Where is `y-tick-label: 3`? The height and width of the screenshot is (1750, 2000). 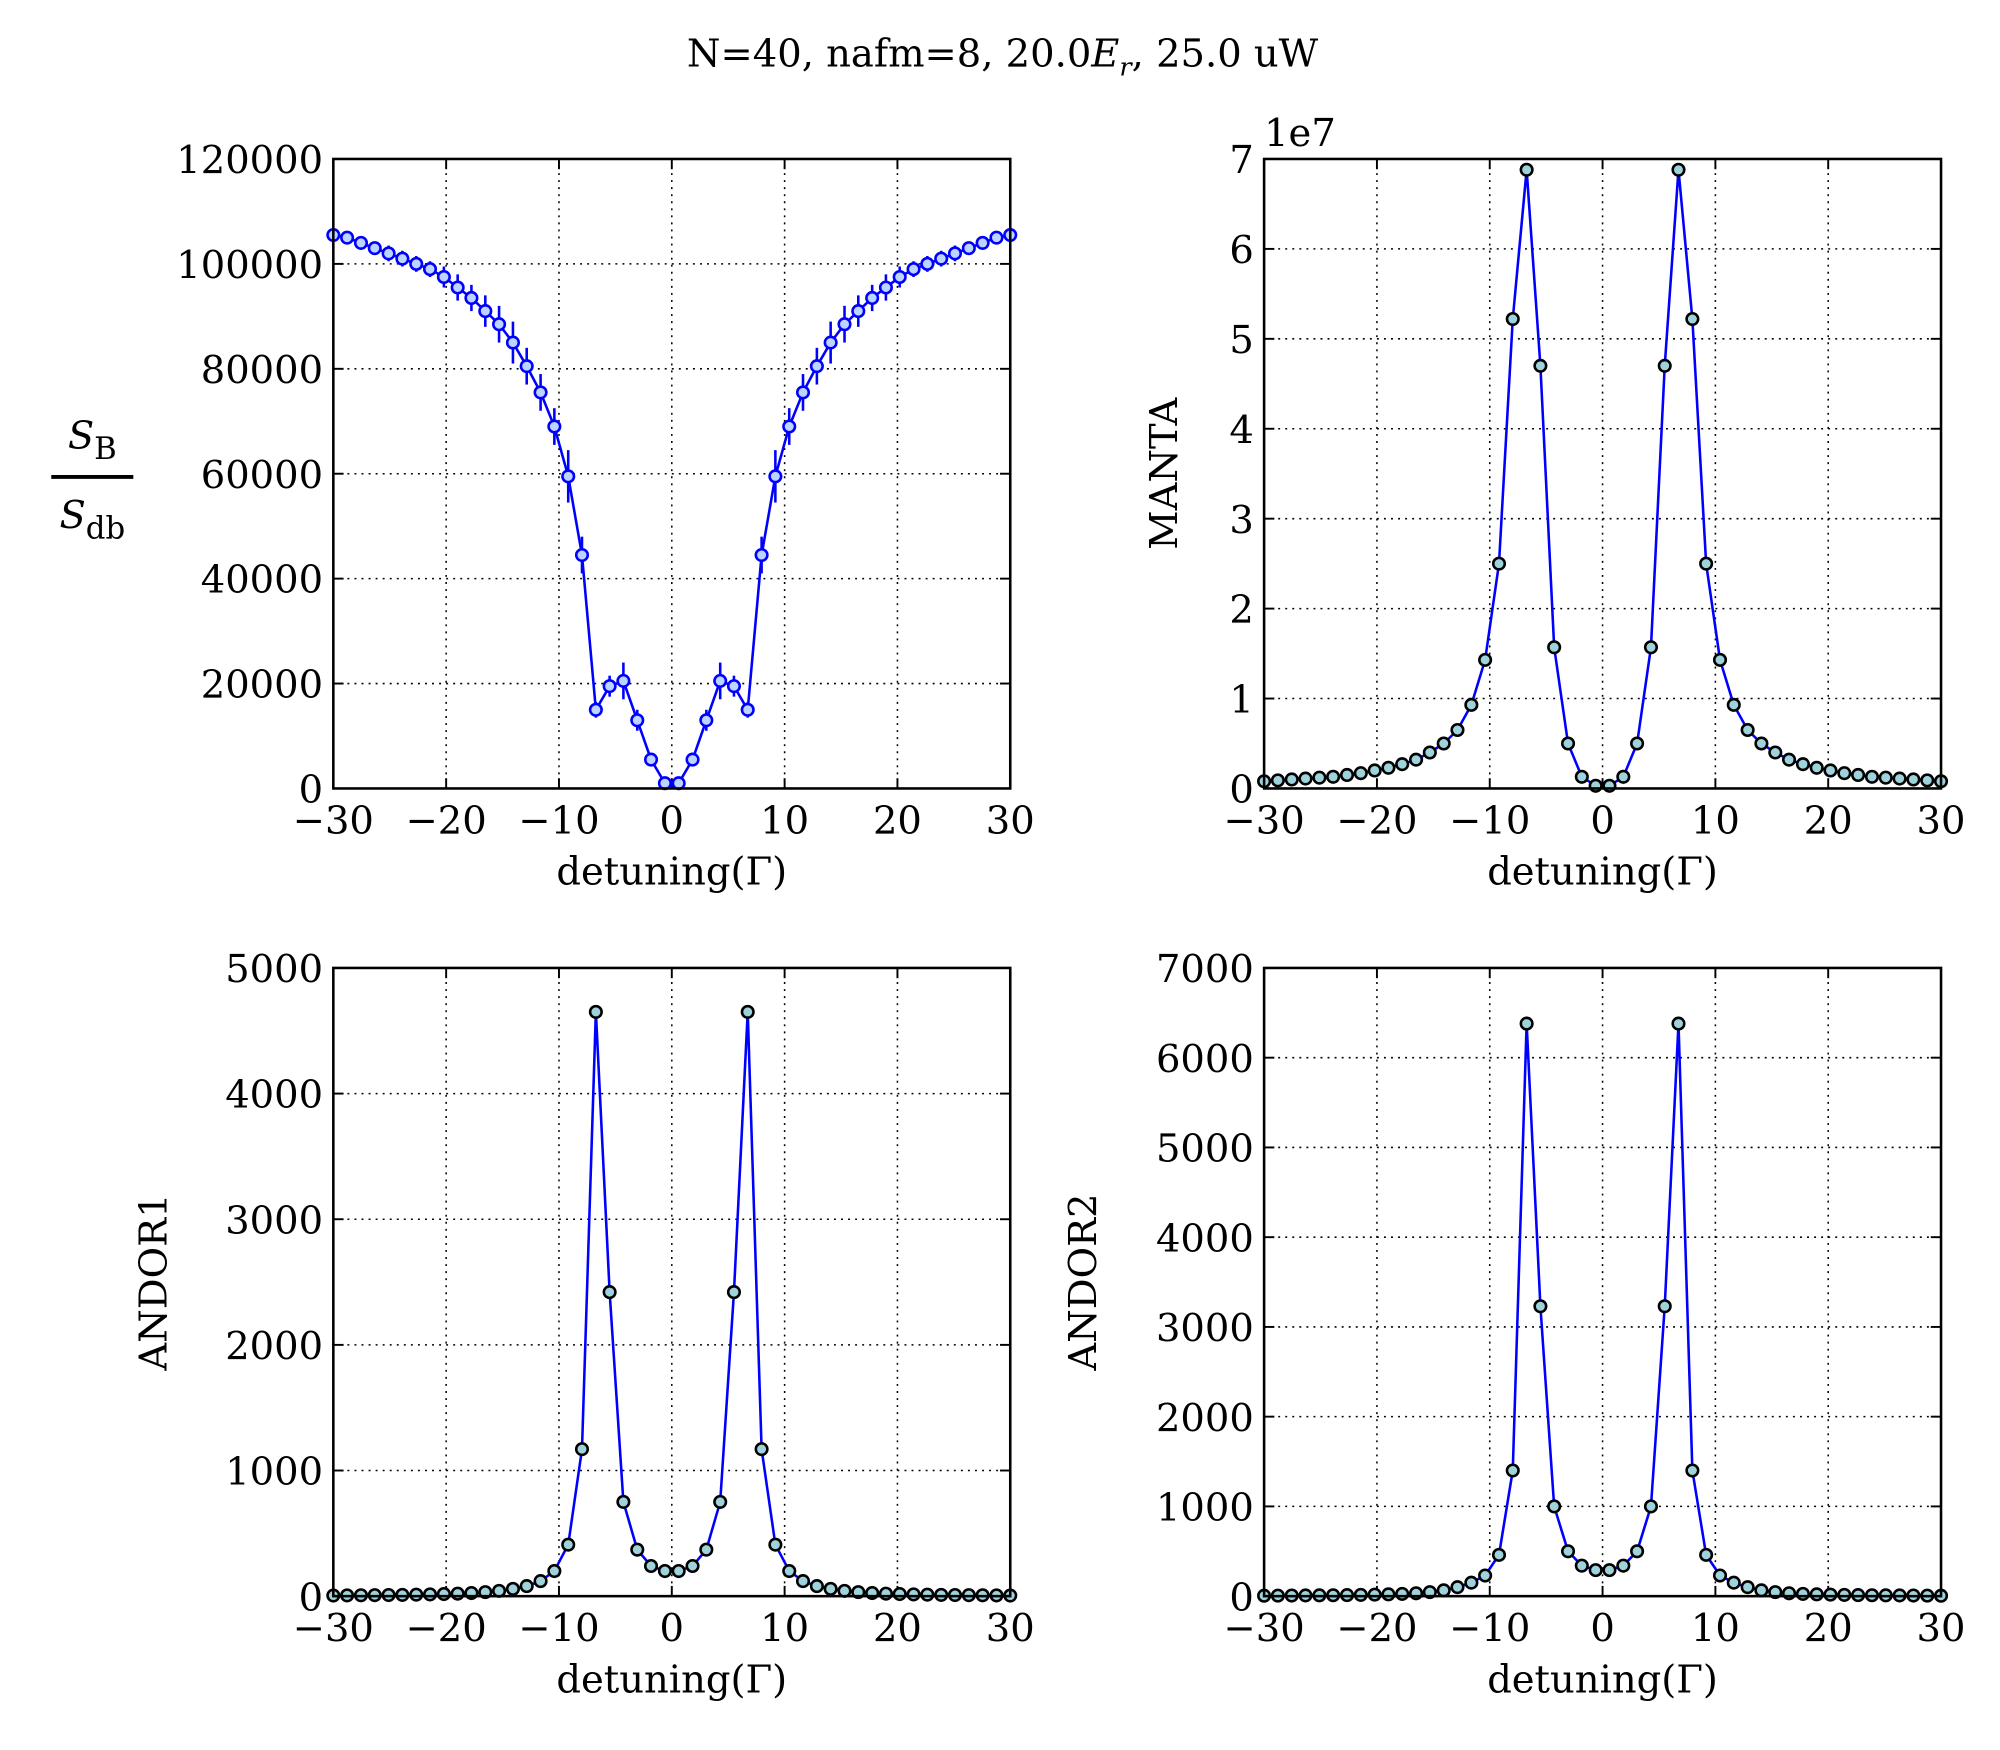
y-tick-label: 3 is located at coordinates (1241, 520).